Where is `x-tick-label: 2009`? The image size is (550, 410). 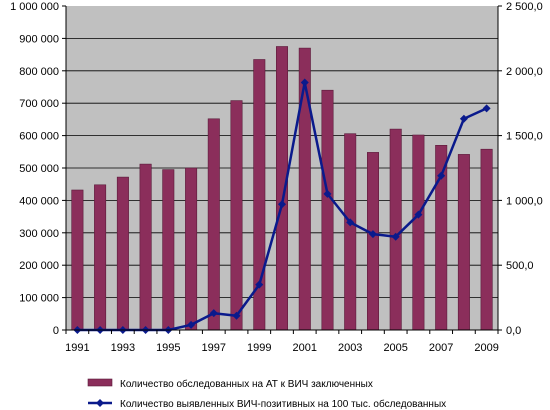 x-tick-label: 2009 is located at coordinates (486, 348).